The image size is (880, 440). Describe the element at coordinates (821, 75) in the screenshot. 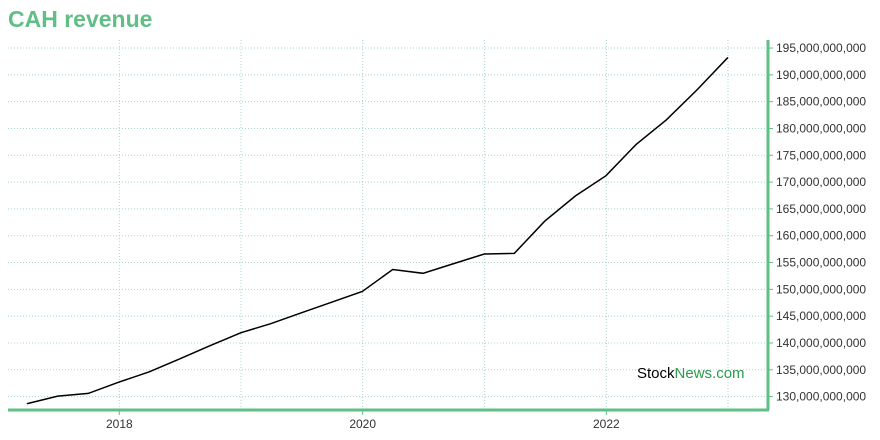

I see `y-tick-label: 190,000,000,000` at that location.